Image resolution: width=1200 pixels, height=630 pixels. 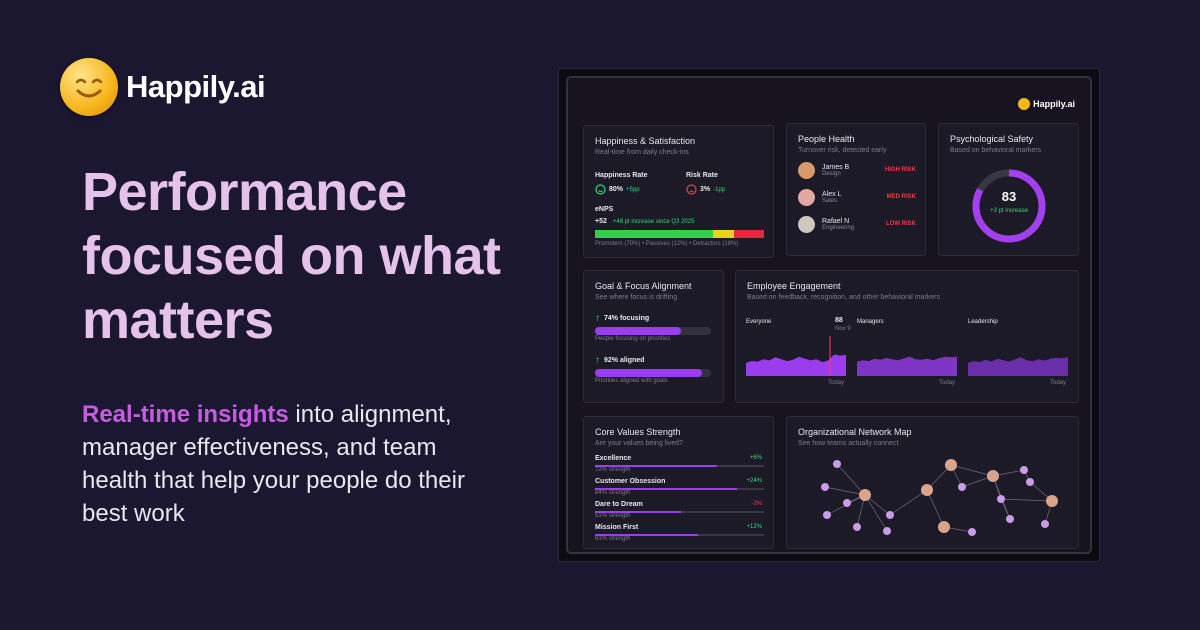 What do you see at coordinates (996, 150) in the screenshot?
I see `safety-subtitle: Based on behavioral markers` at bounding box center [996, 150].